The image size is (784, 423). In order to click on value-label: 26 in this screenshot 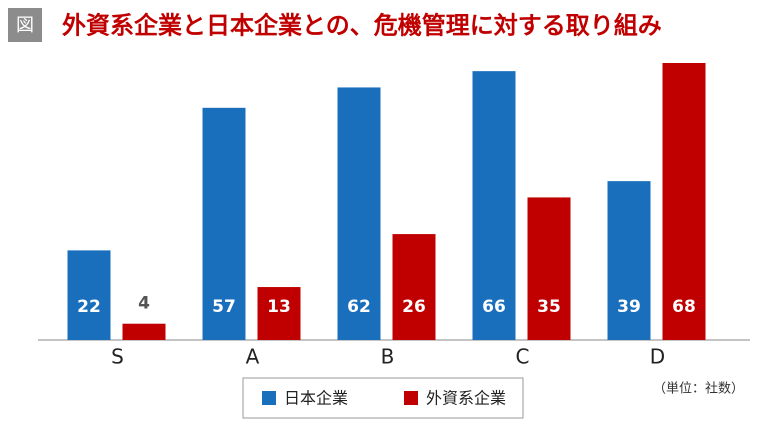, I will do `click(414, 307)`.